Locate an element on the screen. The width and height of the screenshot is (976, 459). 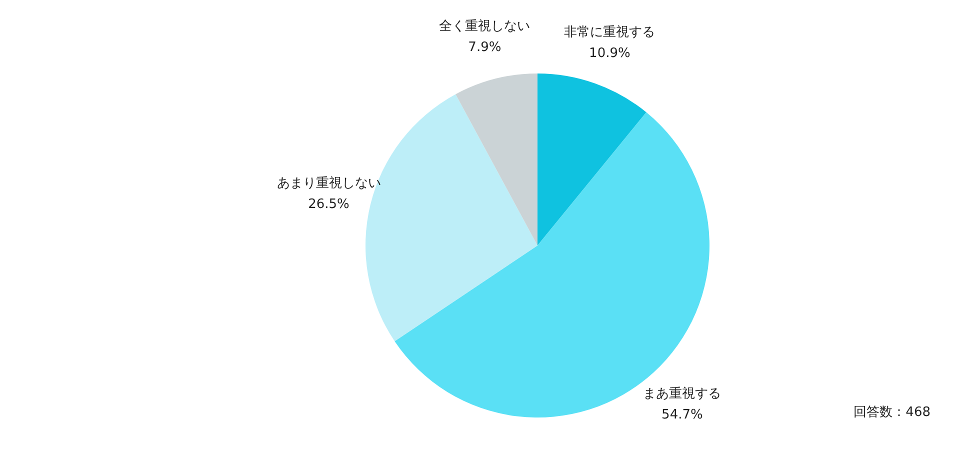
data-label: 10.9% is located at coordinates (609, 53).